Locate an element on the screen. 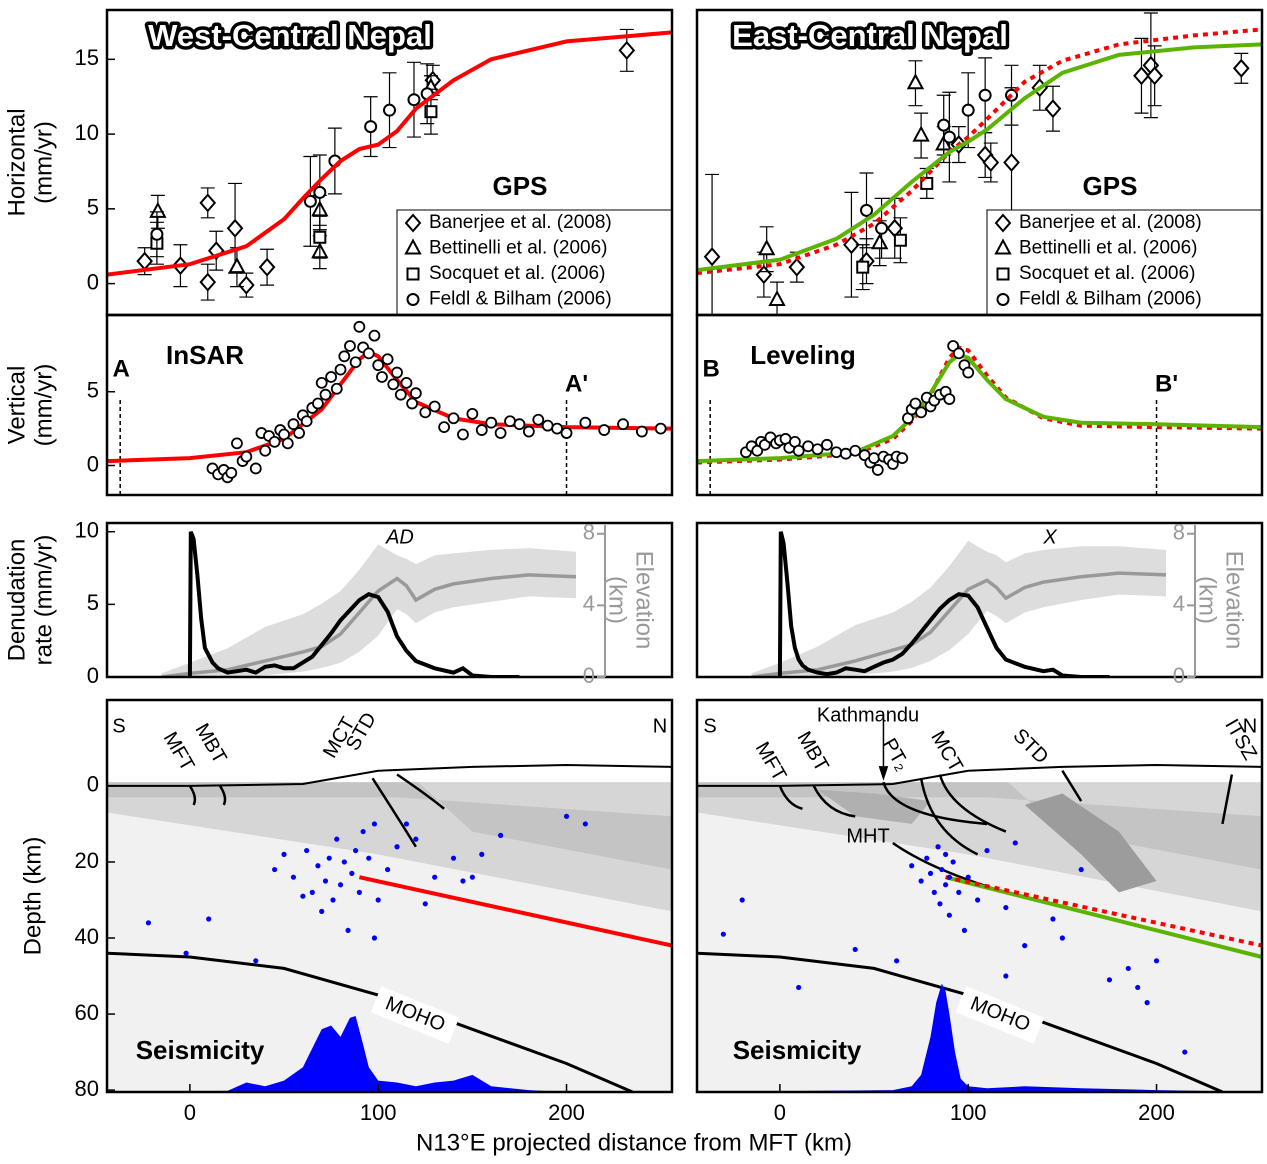  y-axis-label: Horizontal is located at coordinates (16, 162).